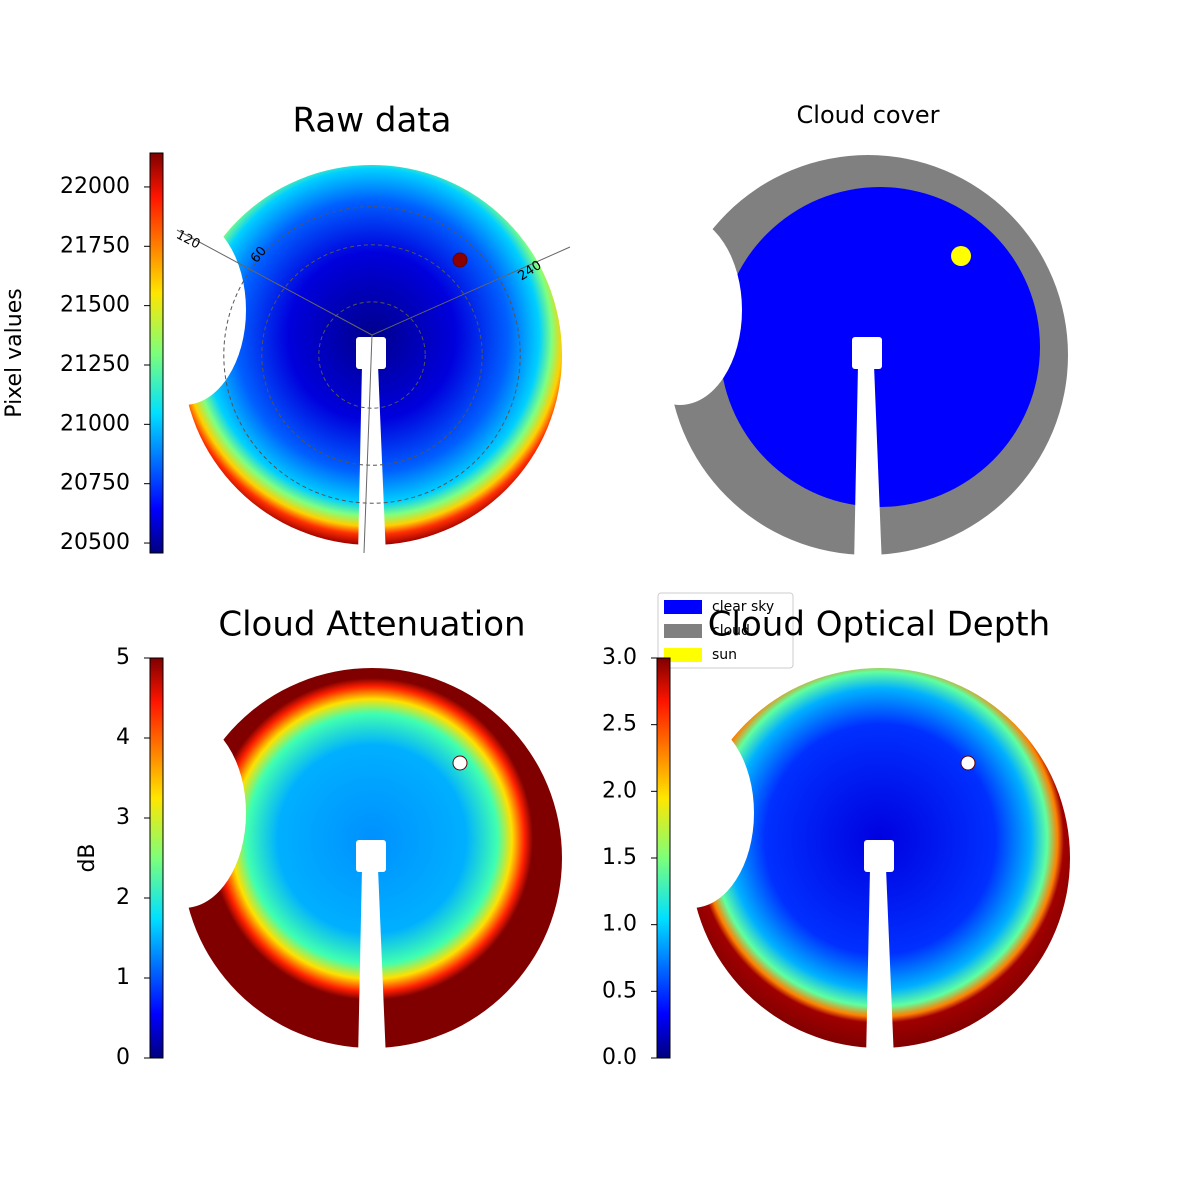 Image resolution: width=1200 pixels, height=1200 pixels. I want to click on colorbar-tick-label: 1, so click(123, 977).